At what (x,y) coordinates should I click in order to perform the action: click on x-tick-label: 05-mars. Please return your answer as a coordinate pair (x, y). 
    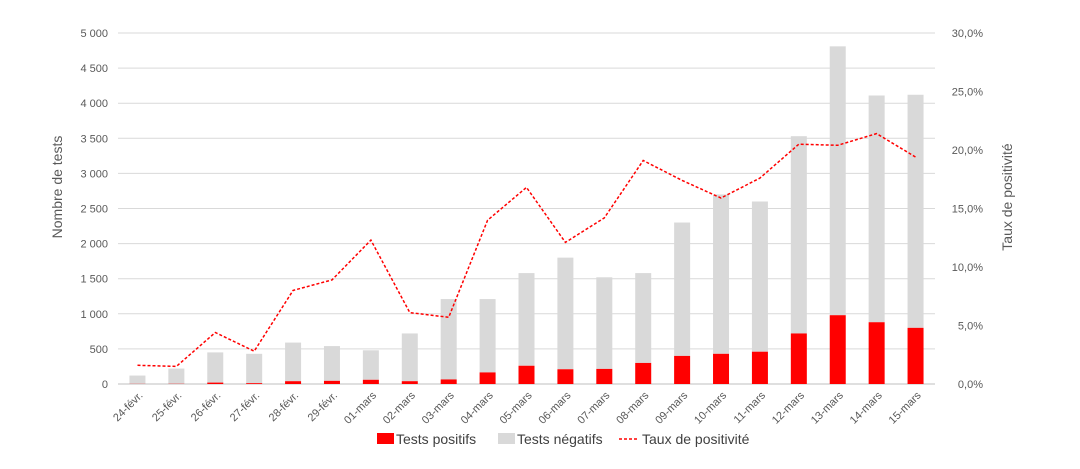
    Looking at the image, I should click on (516, 407).